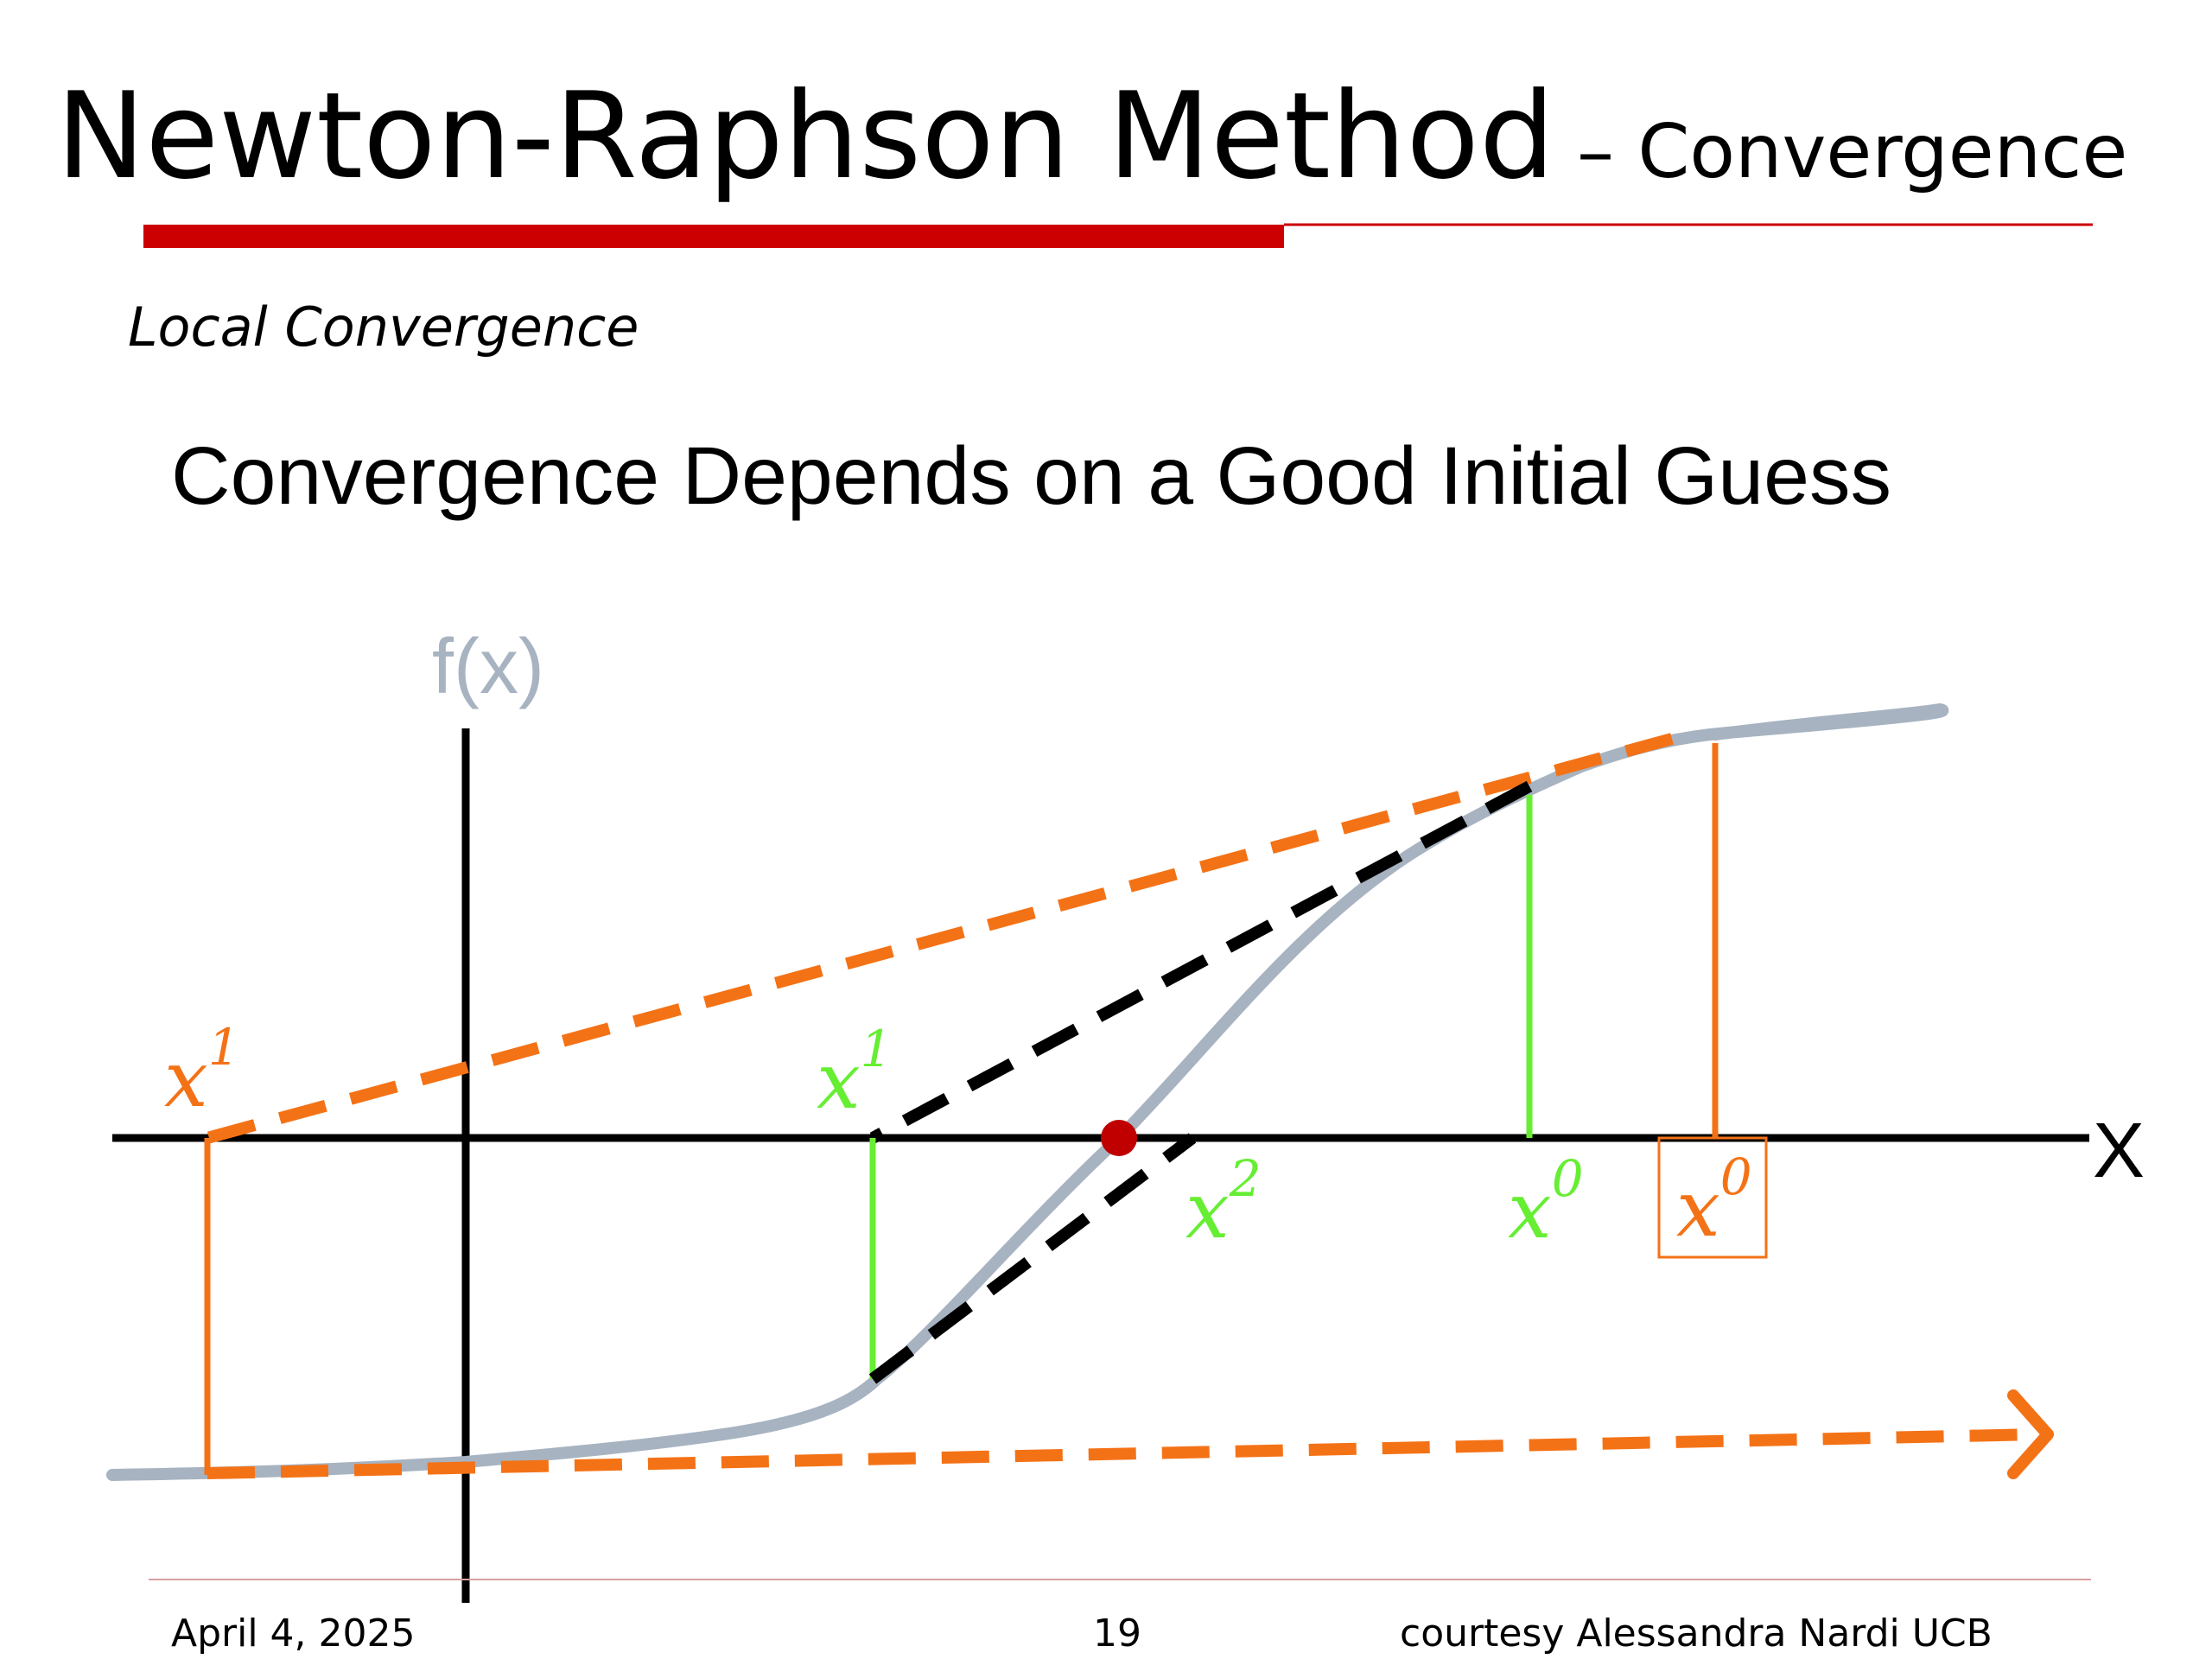  What do you see at coordinates (1119, 1138) in the screenshot?
I see `root-point` at bounding box center [1119, 1138].